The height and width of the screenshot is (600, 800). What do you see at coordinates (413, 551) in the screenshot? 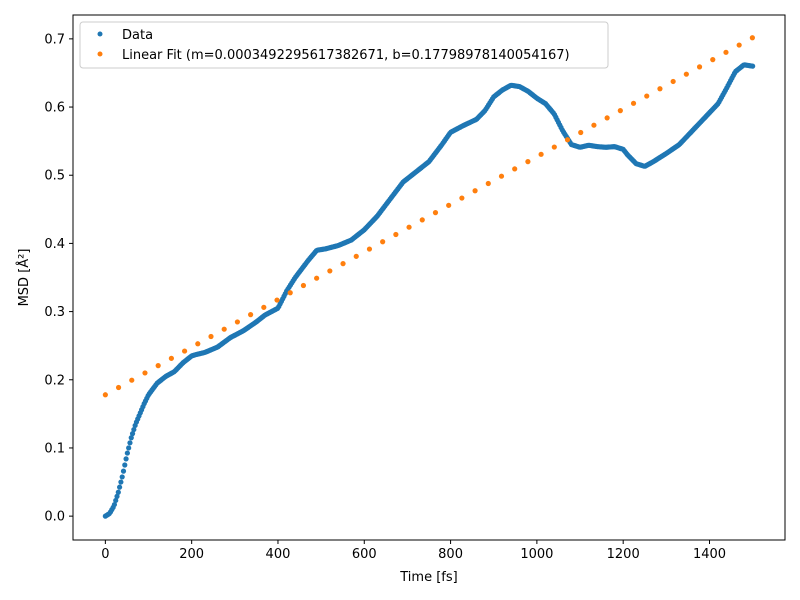
I see `x-axis-ticks: 0 200 400 600 800 1000 1200 1400` at bounding box center [413, 551].